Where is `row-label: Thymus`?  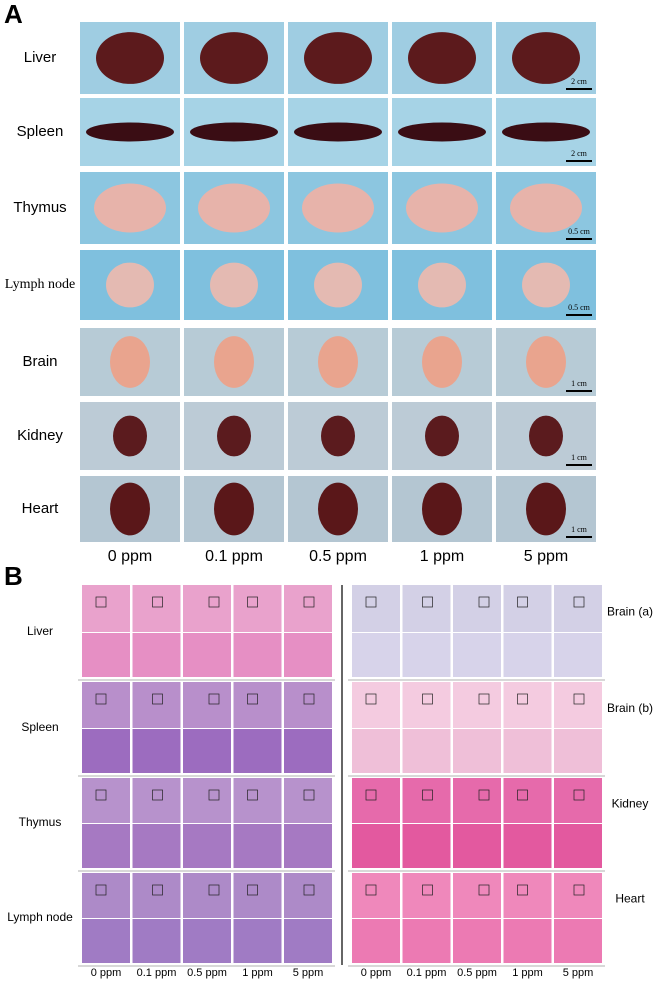
row-label: Thymus is located at coordinates (39, 207).